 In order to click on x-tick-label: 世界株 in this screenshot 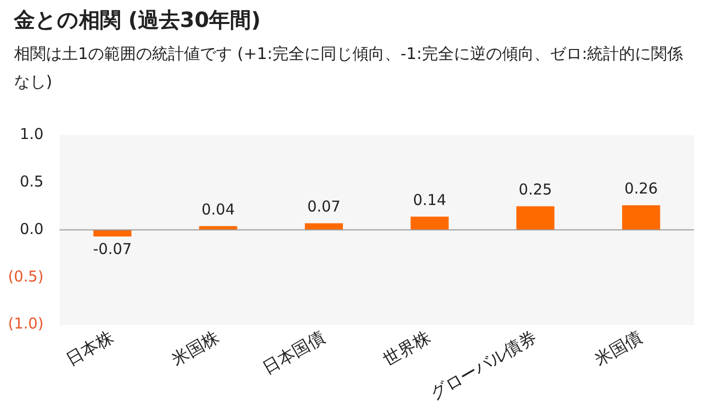, I will do `click(407, 349)`.